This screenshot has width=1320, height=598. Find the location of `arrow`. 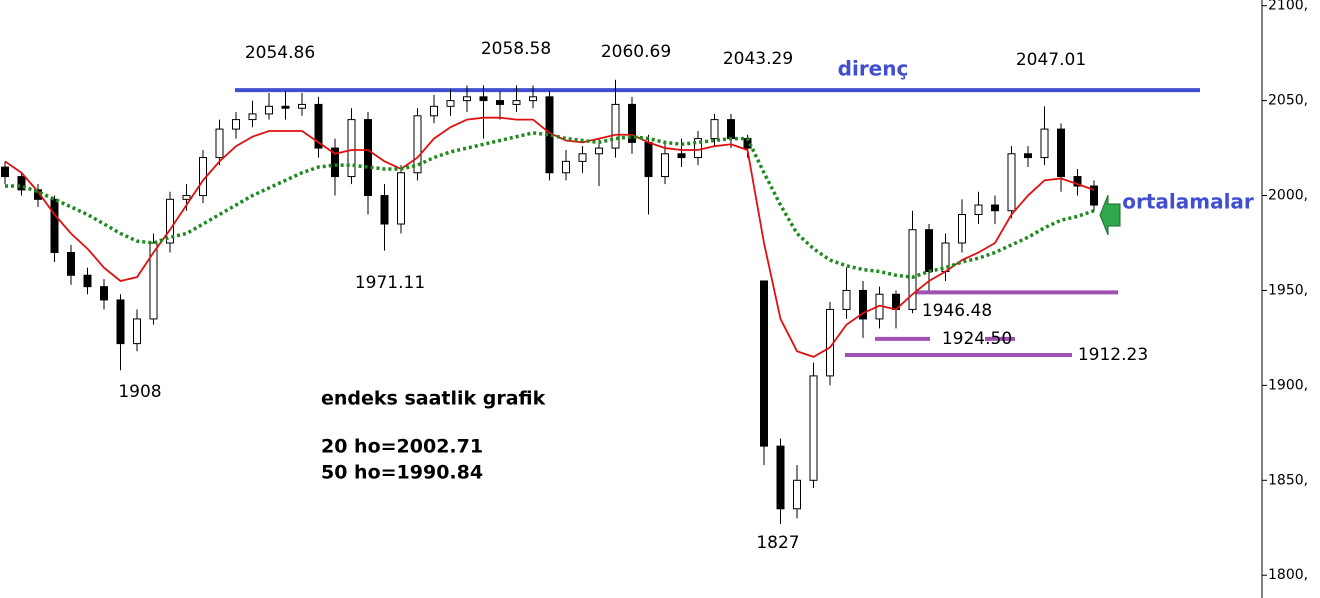

arrow is located at coordinates (1110, 215).